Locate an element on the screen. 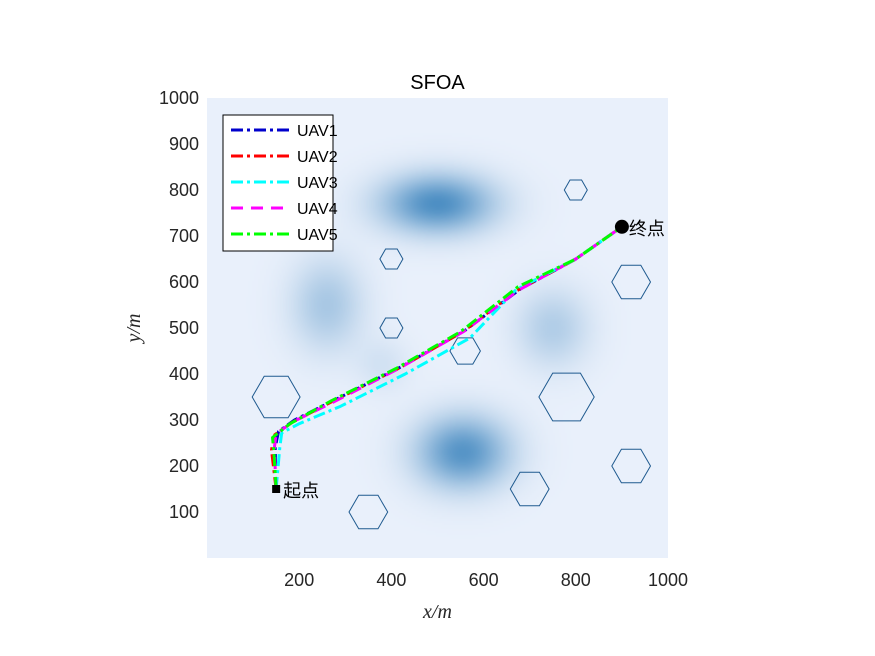 The height and width of the screenshot is (656, 875). start-point-marker is located at coordinates (276, 489).